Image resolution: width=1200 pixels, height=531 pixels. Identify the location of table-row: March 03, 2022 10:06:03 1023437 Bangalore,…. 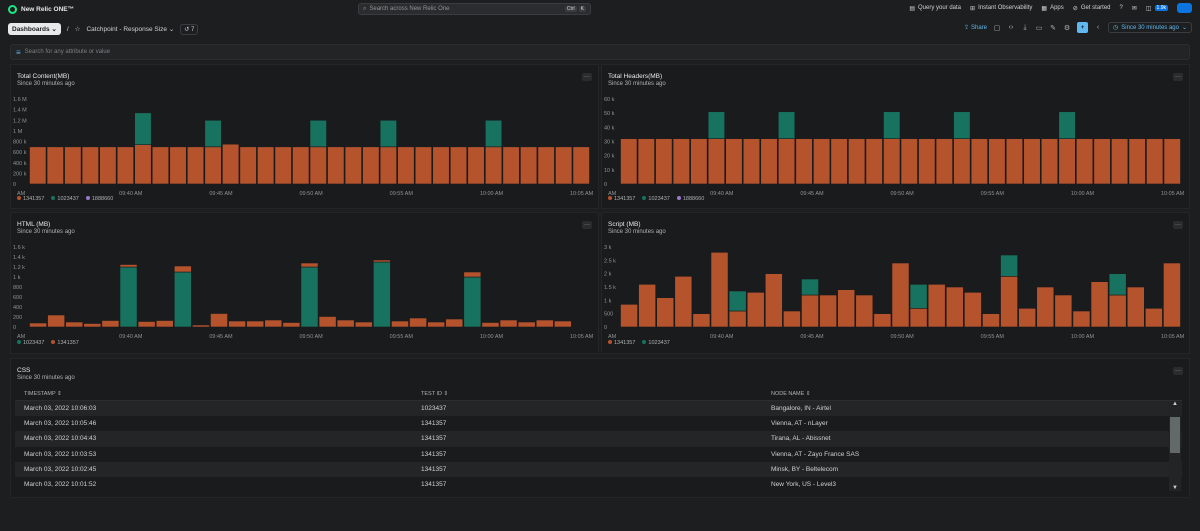
(598, 409).